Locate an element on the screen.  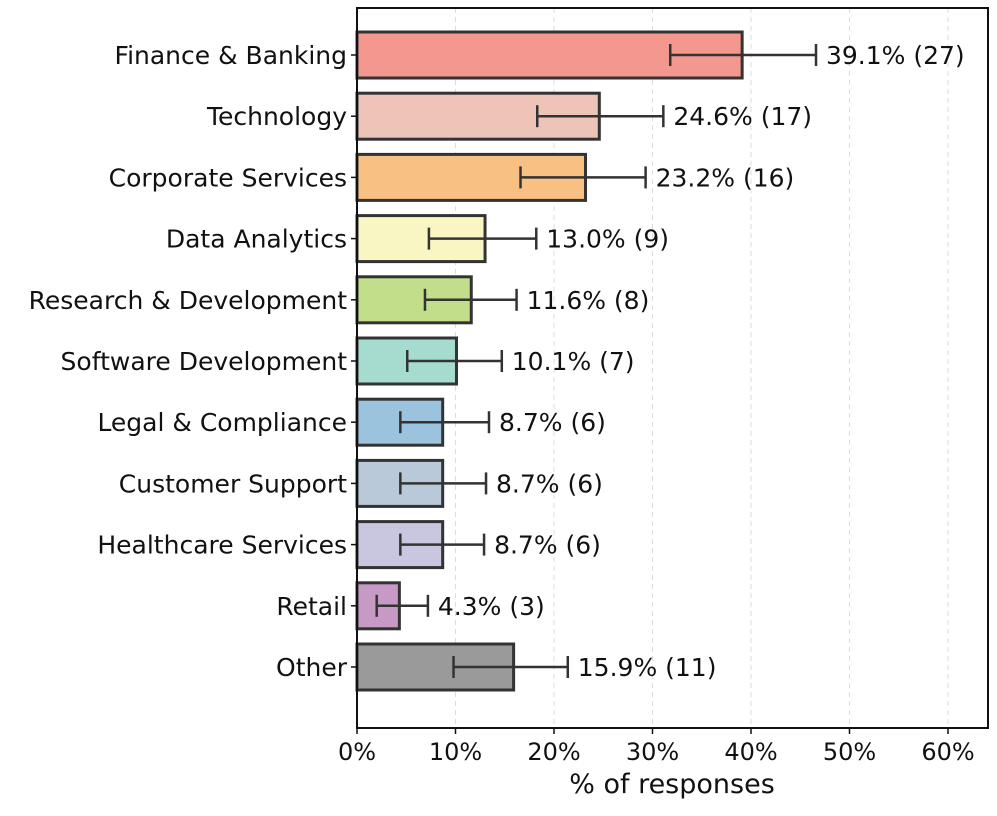
x-tick-label: 60% is located at coordinates (947, 752).